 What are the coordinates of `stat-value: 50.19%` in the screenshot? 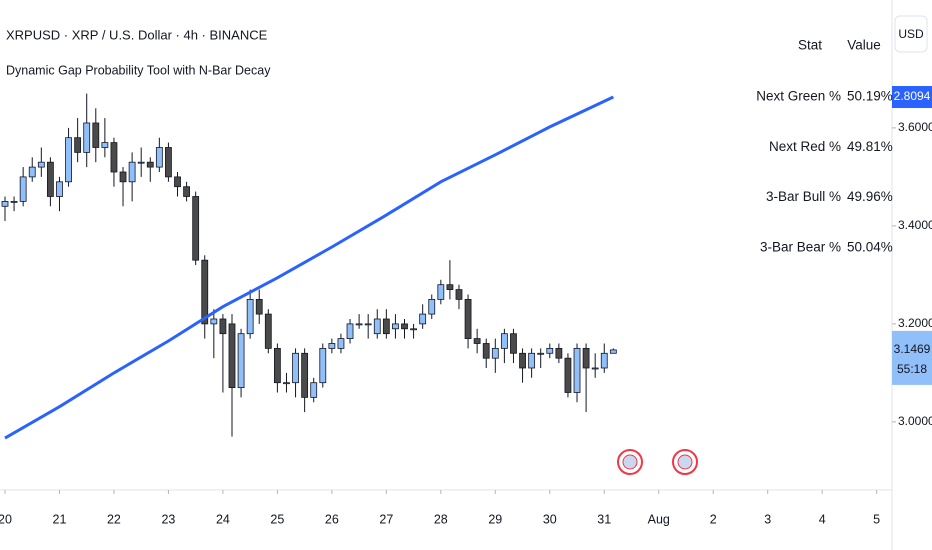 It's located at (870, 96).